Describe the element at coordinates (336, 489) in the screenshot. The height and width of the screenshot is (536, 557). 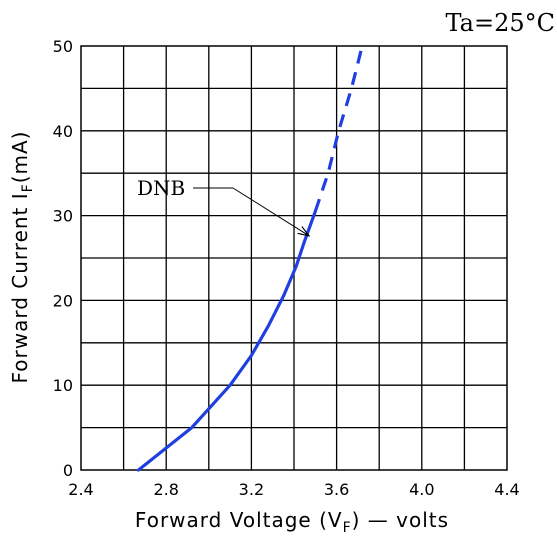
I see `x-tick-label: 3.6` at that location.